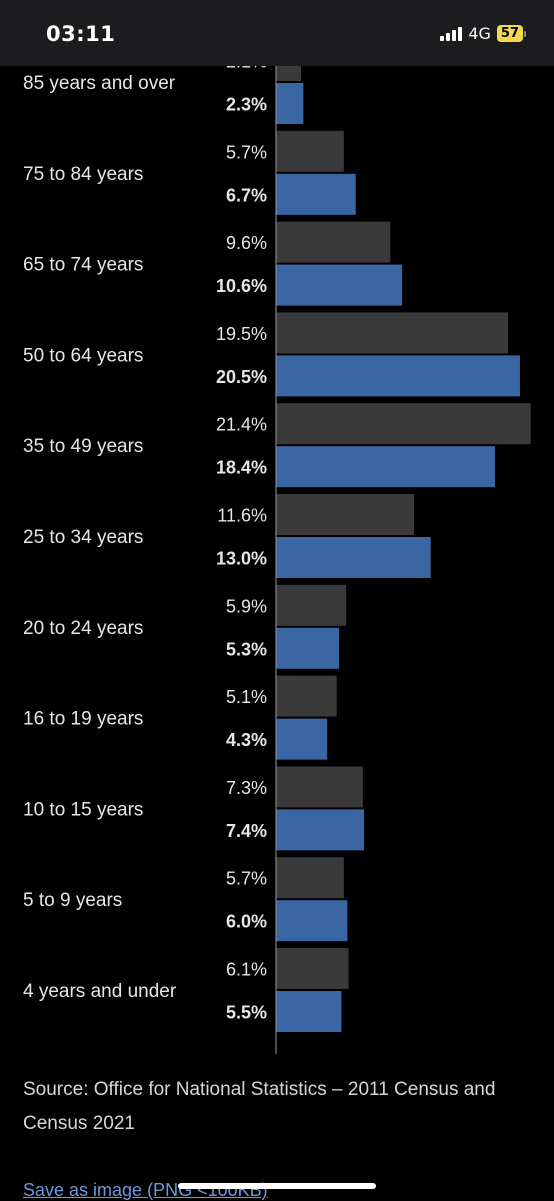 This screenshot has width=554, height=1201. What do you see at coordinates (83, 809) in the screenshot?
I see `category-label: 10 to 15 years` at bounding box center [83, 809].